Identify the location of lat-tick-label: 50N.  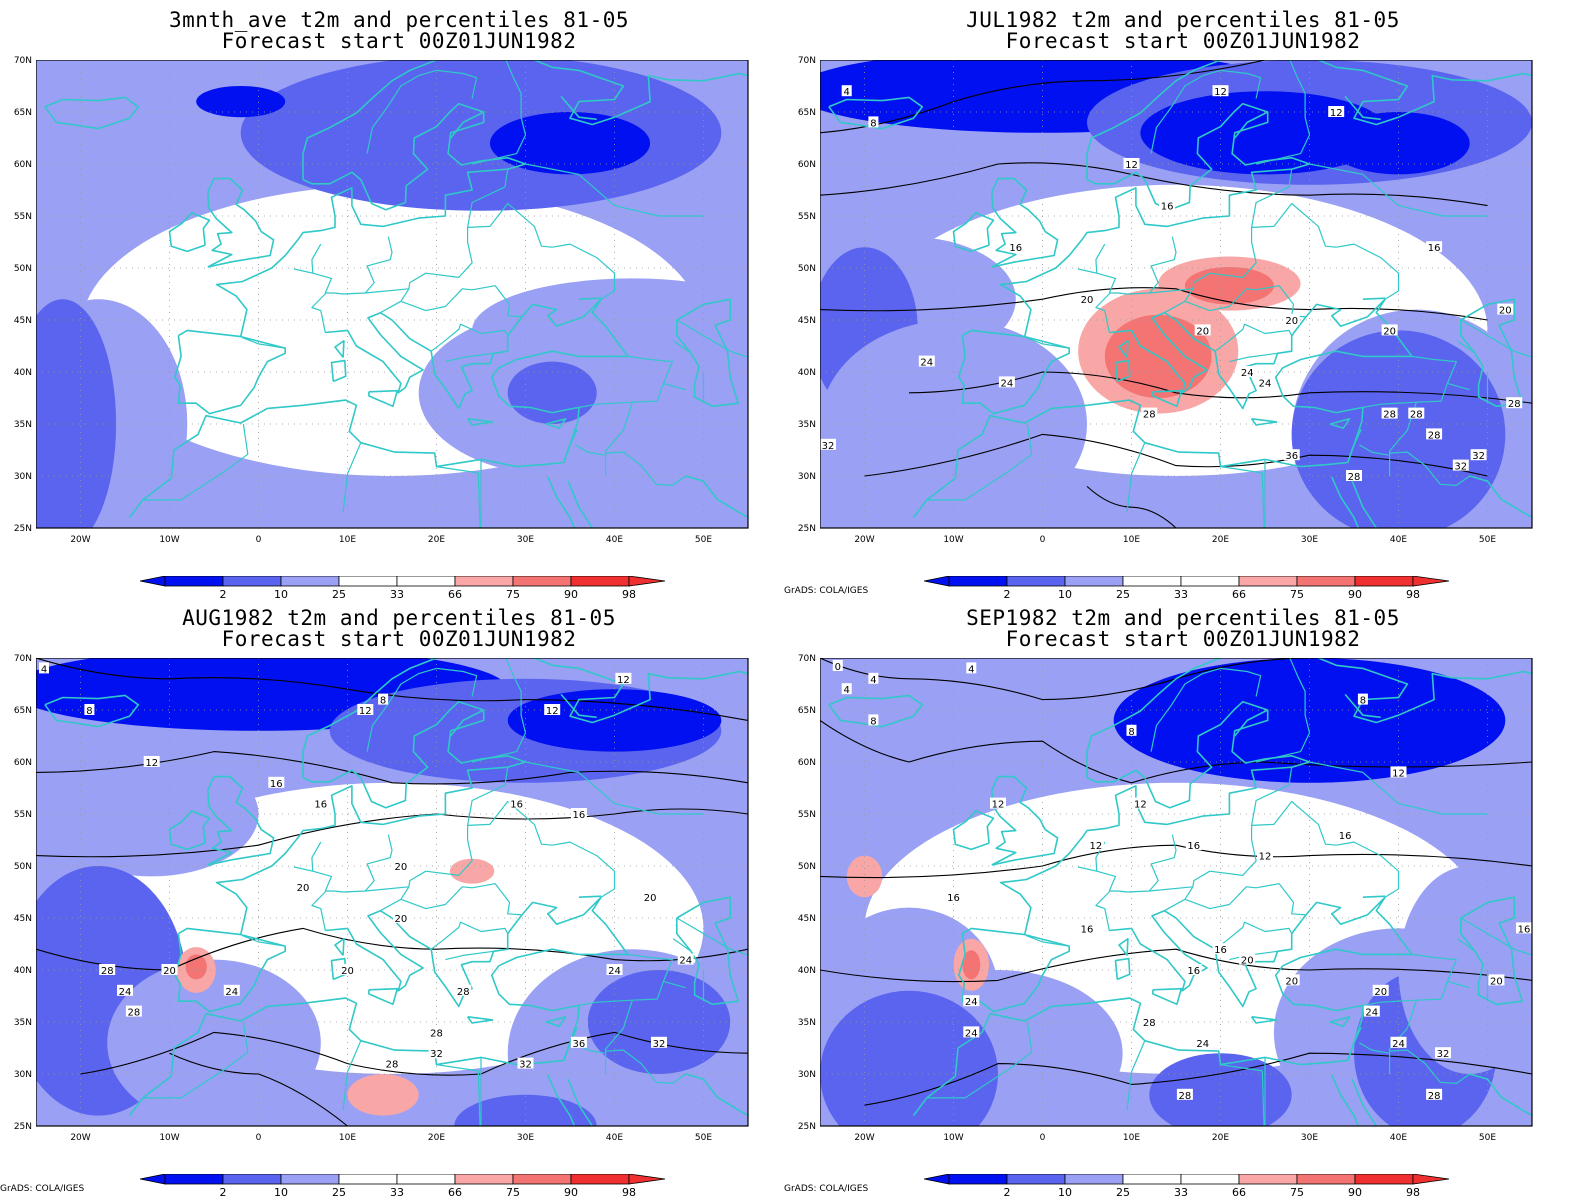
(23, 269).